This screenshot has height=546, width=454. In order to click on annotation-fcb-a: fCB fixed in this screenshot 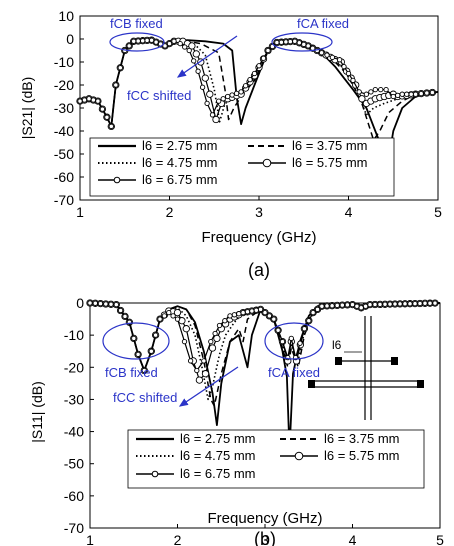, I will do `click(136, 23)`.